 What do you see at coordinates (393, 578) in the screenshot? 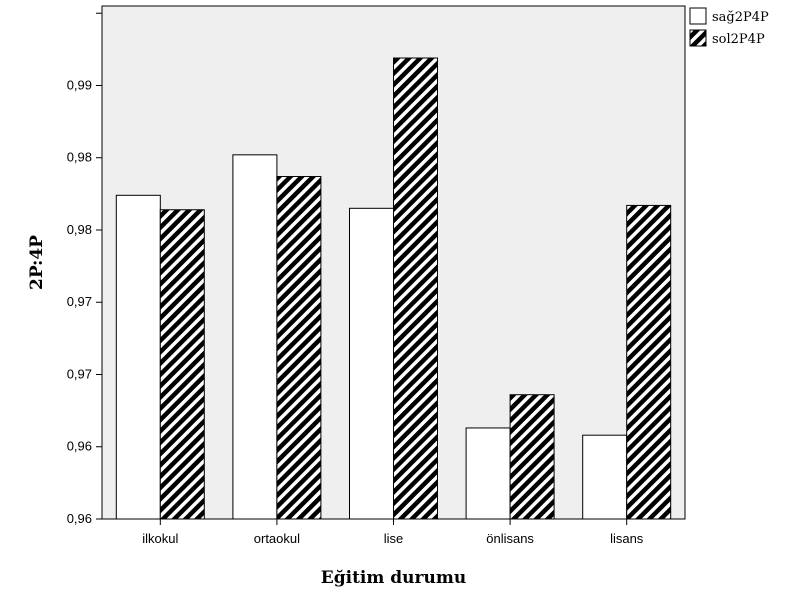
I see `x-axis-label: Eğitim durumu` at bounding box center [393, 578].